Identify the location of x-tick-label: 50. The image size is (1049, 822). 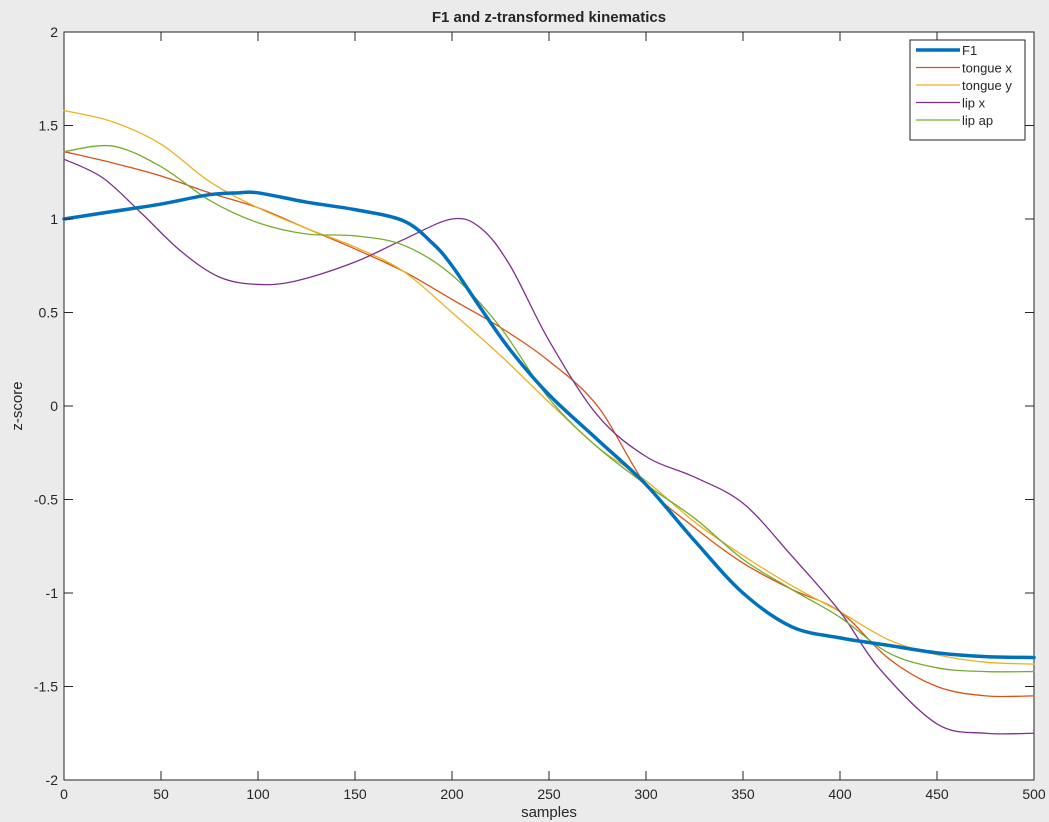
(161, 794).